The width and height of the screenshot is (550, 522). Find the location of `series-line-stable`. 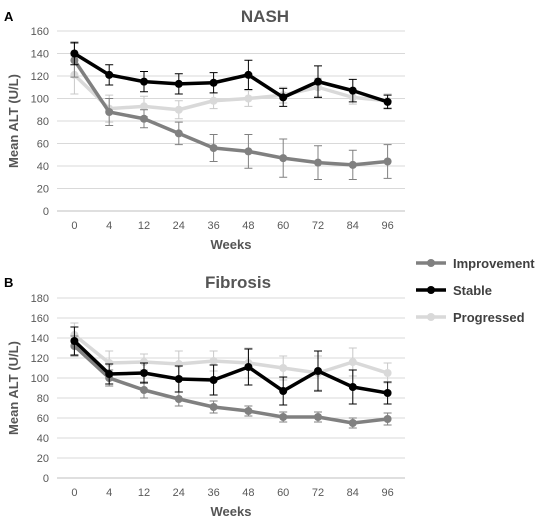

series-line-stable is located at coordinates (231, 78).